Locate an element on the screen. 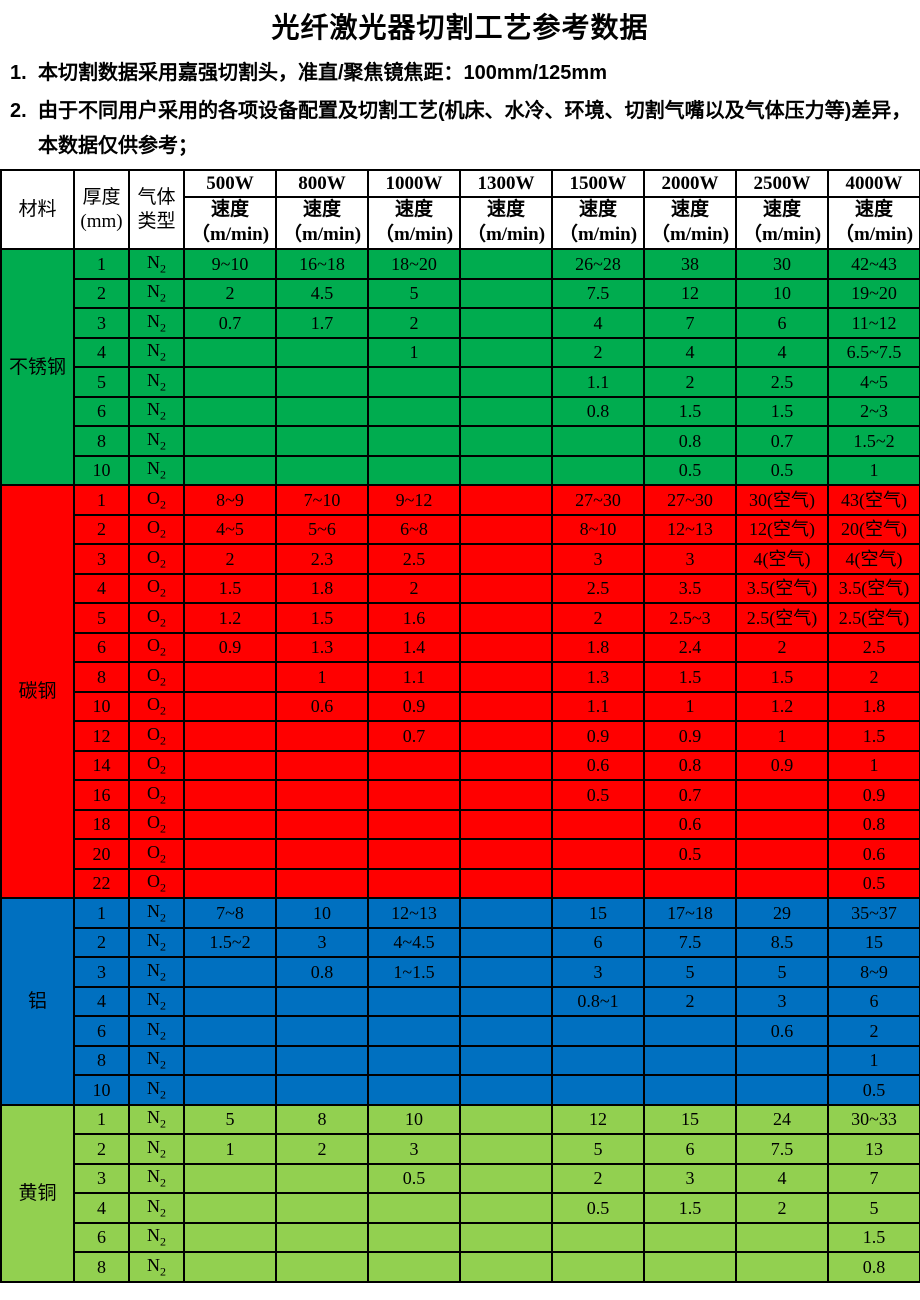 This screenshot has height=1300, width=920. power-header-800w: 800W is located at coordinates (322, 183).